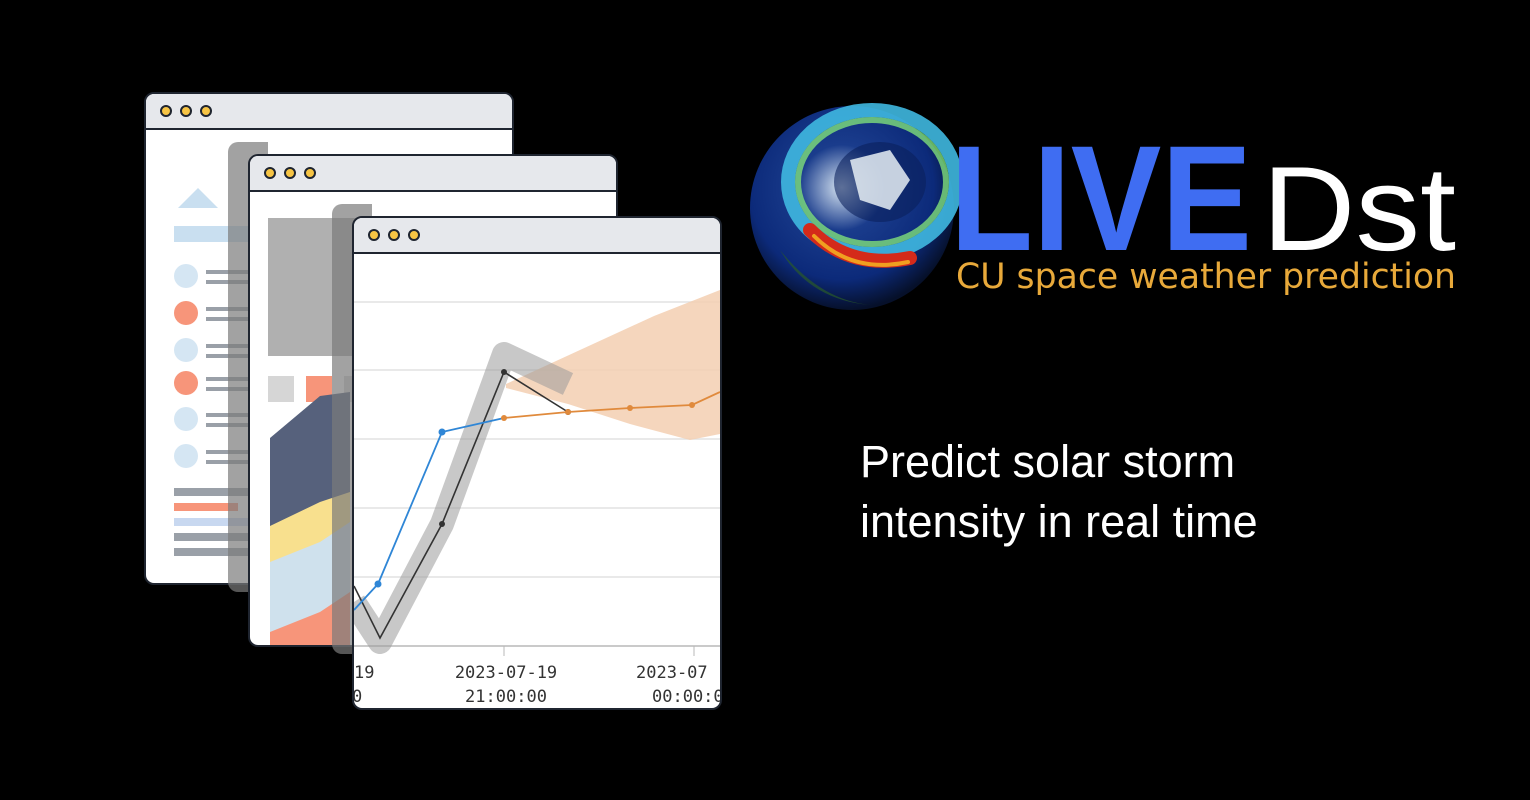 This screenshot has height=800, width=1530. I want to click on observed-series-line, so click(429, 514).